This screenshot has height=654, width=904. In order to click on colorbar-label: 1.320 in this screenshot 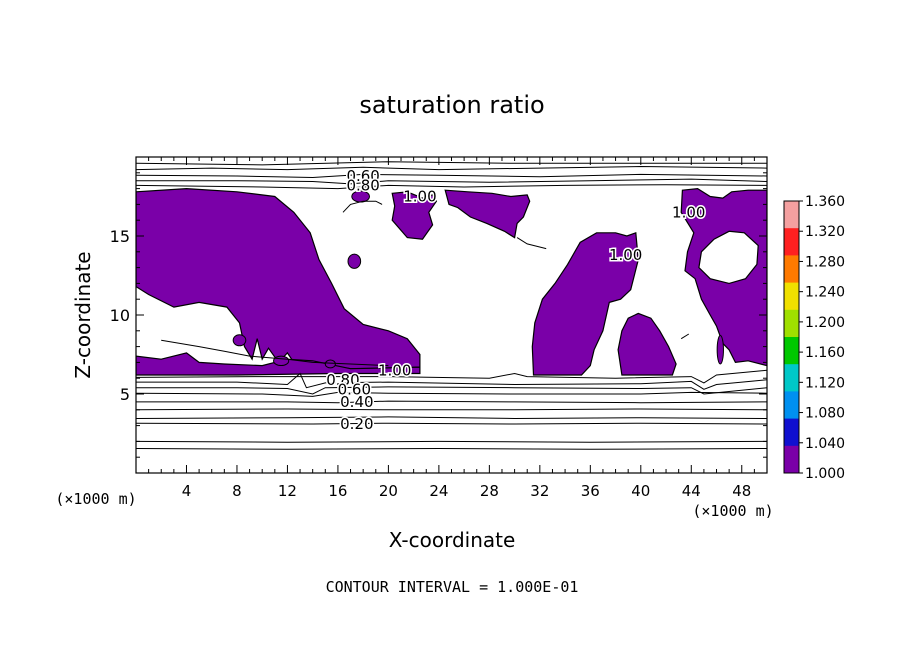, I will do `click(825, 232)`.